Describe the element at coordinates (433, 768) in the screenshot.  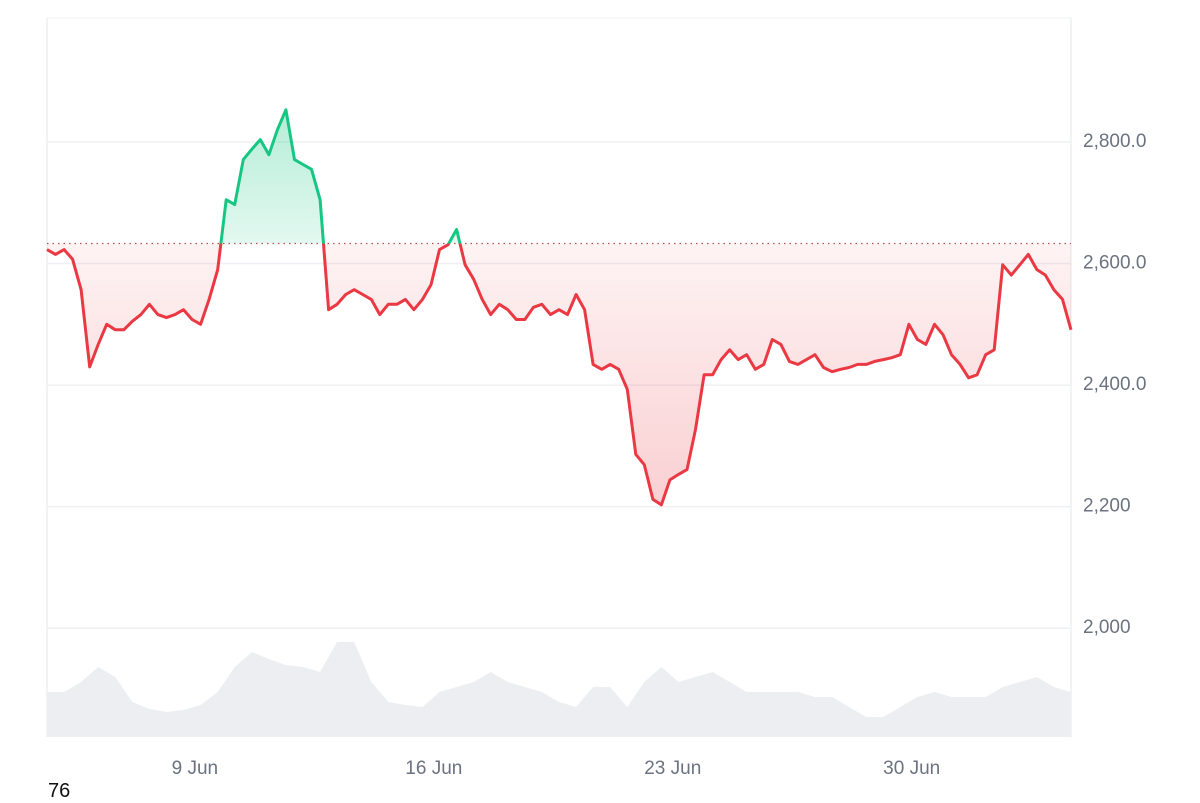
I see `x-tick-label: 16 Jun` at that location.